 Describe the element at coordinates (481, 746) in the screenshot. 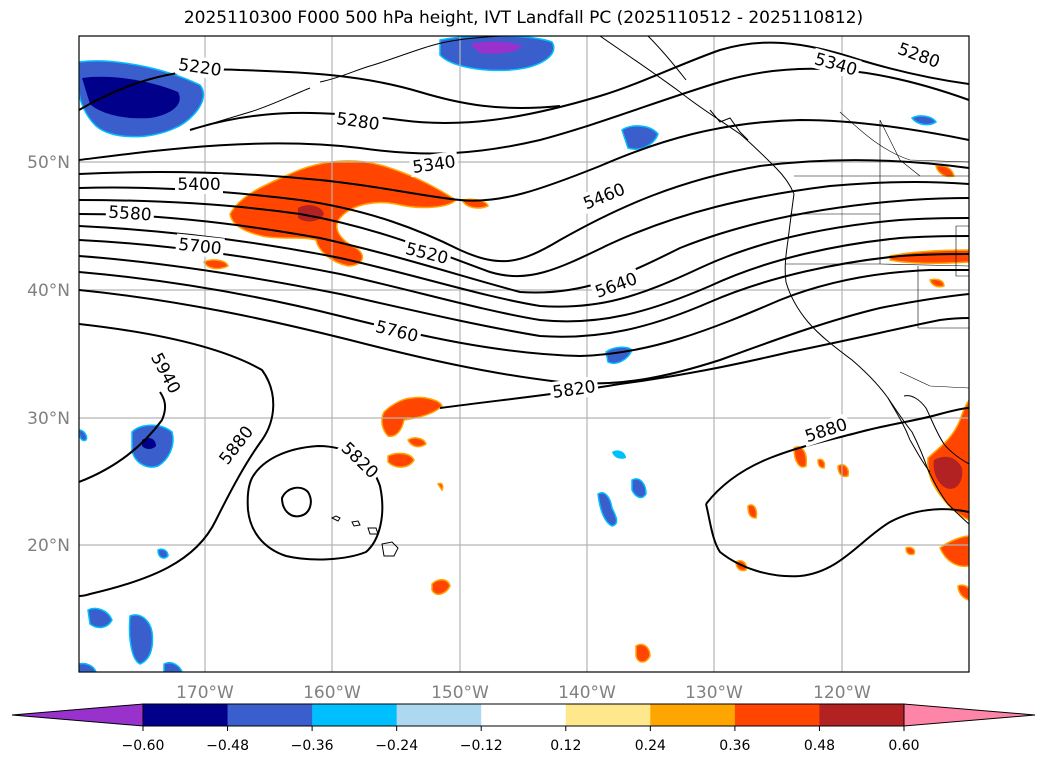

I see `colorbar-tick-label: −0.12` at that location.